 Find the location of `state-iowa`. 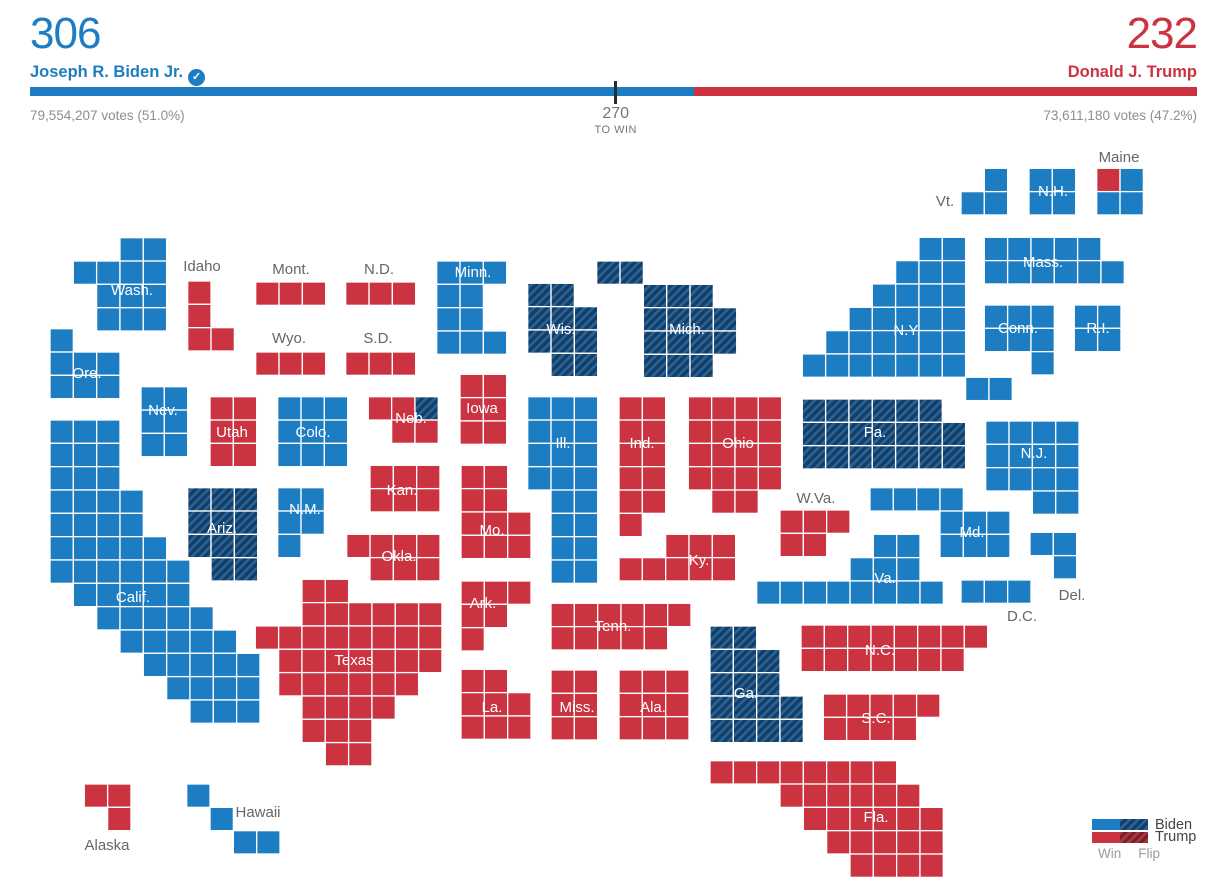

state-iowa is located at coordinates (483, 409).